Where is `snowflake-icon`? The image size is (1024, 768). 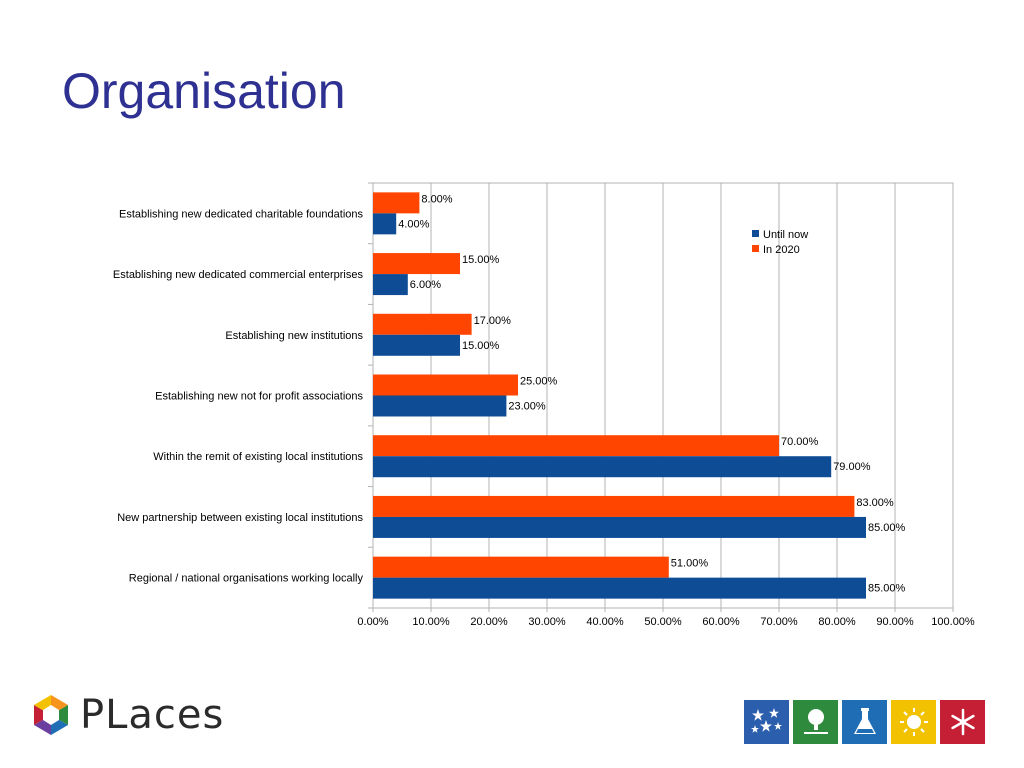
snowflake-icon is located at coordinates (962, 722).